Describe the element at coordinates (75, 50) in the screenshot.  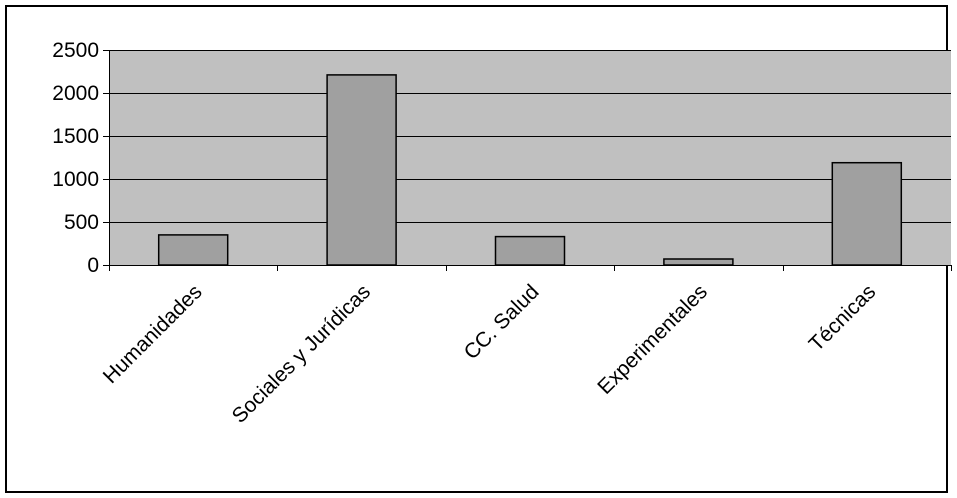
I see `y-tick-label: 2500` at that location.